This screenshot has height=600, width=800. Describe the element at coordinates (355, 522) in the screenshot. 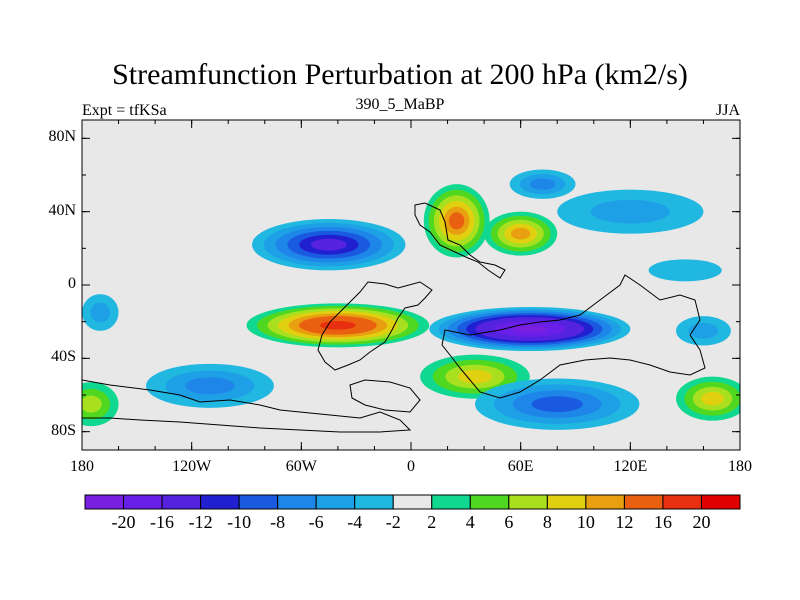

I see `colorbar-tick-label: -4` at that location.